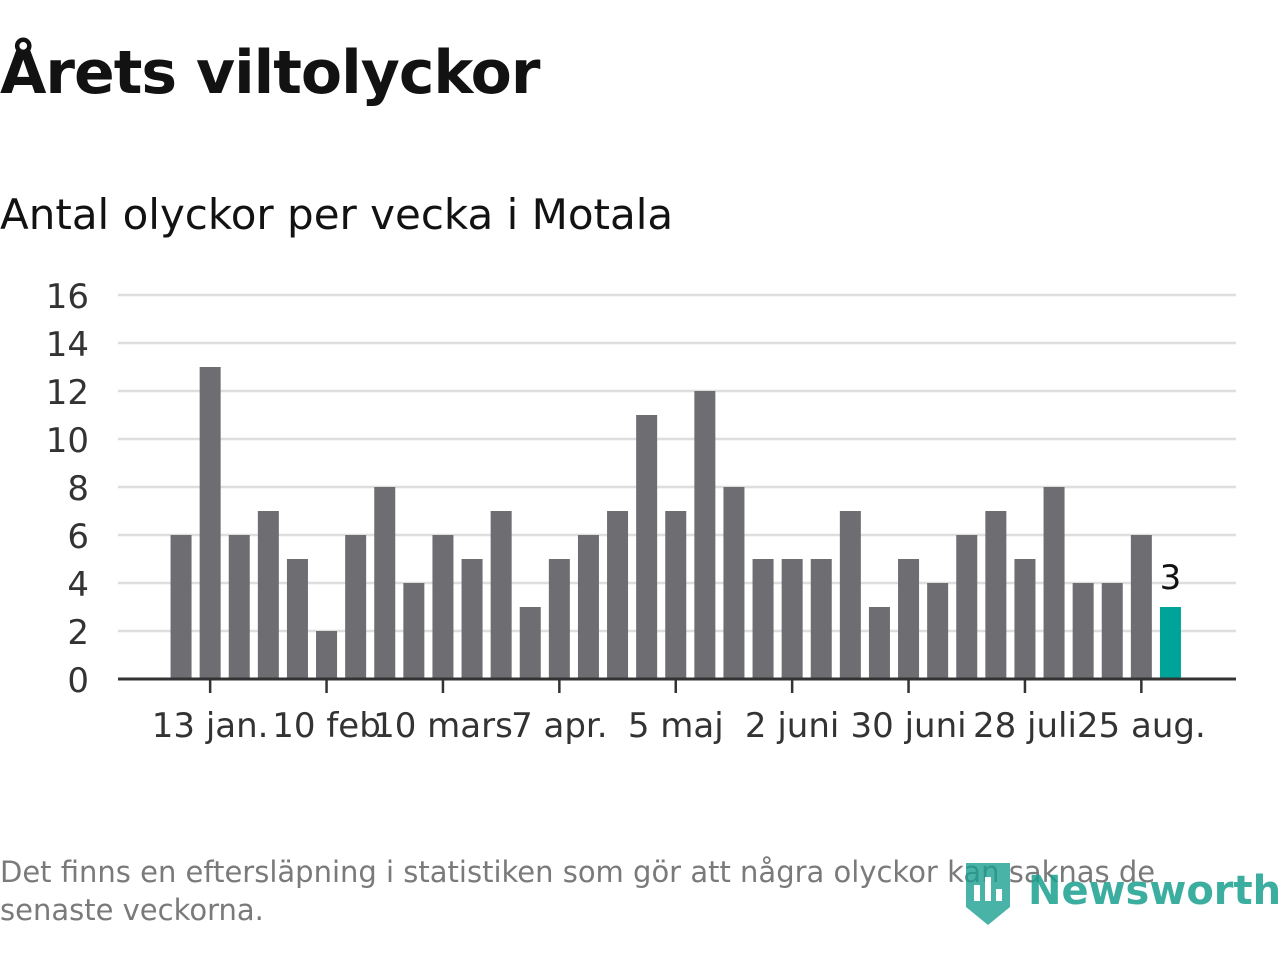  I want to click on y-tick-label: 14, so click(67, 345).